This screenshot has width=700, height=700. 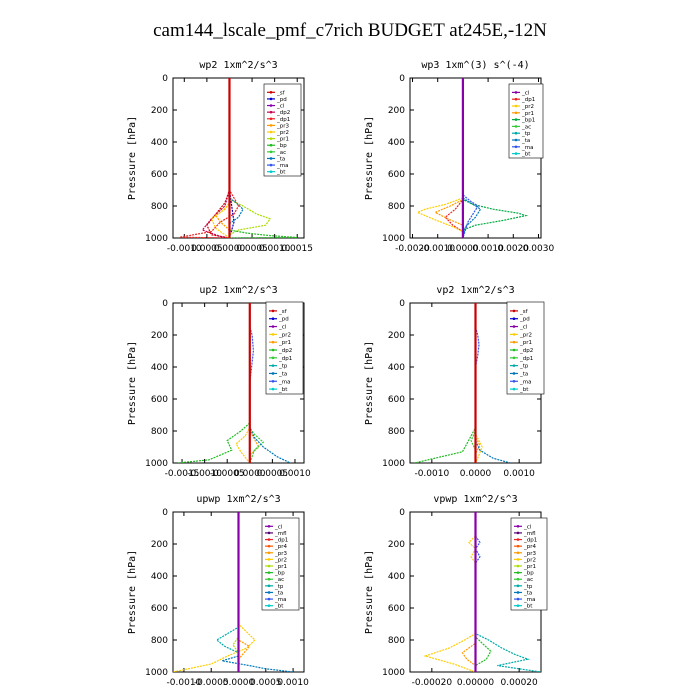 What do you see at coordinates (227, 474) in the screenshot?
I see `x-tick-label: -0.0005` at bounding box center [227, 474].